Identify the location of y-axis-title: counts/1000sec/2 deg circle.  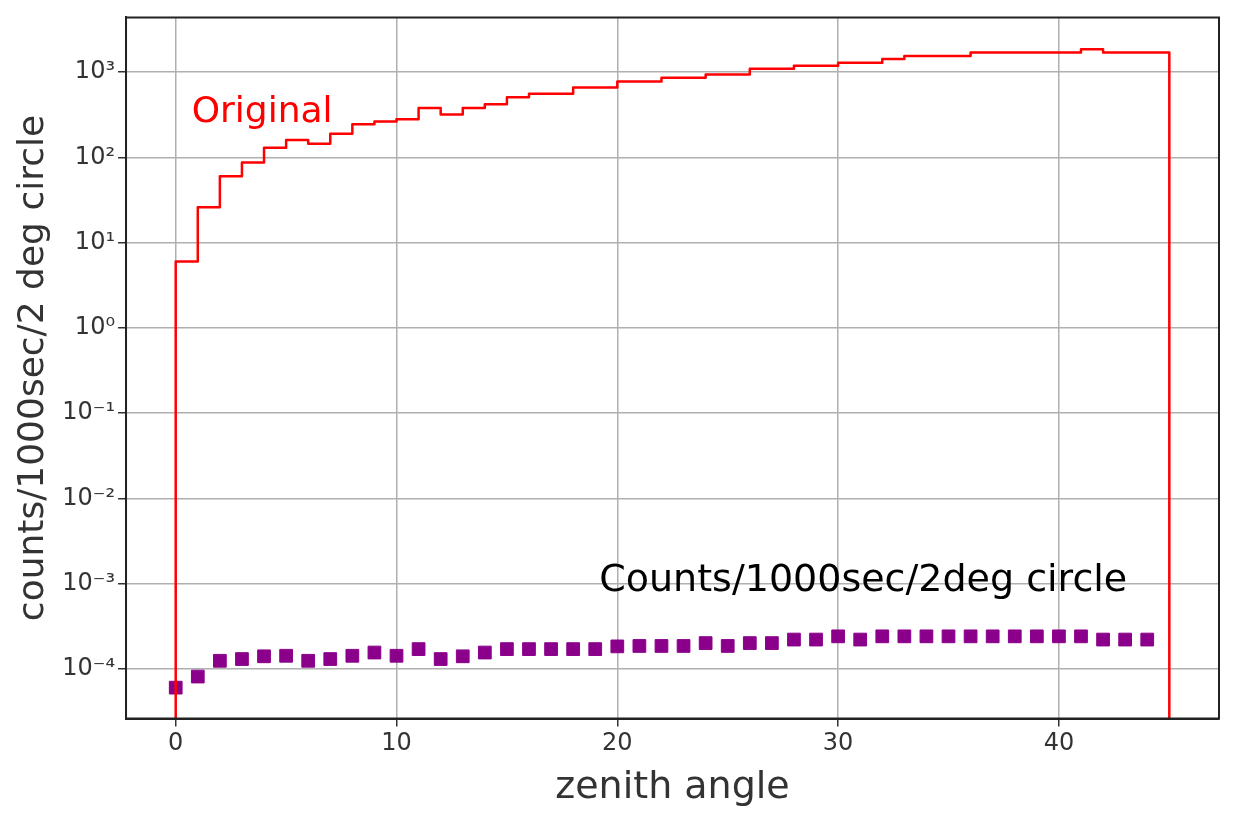
(30, 368).